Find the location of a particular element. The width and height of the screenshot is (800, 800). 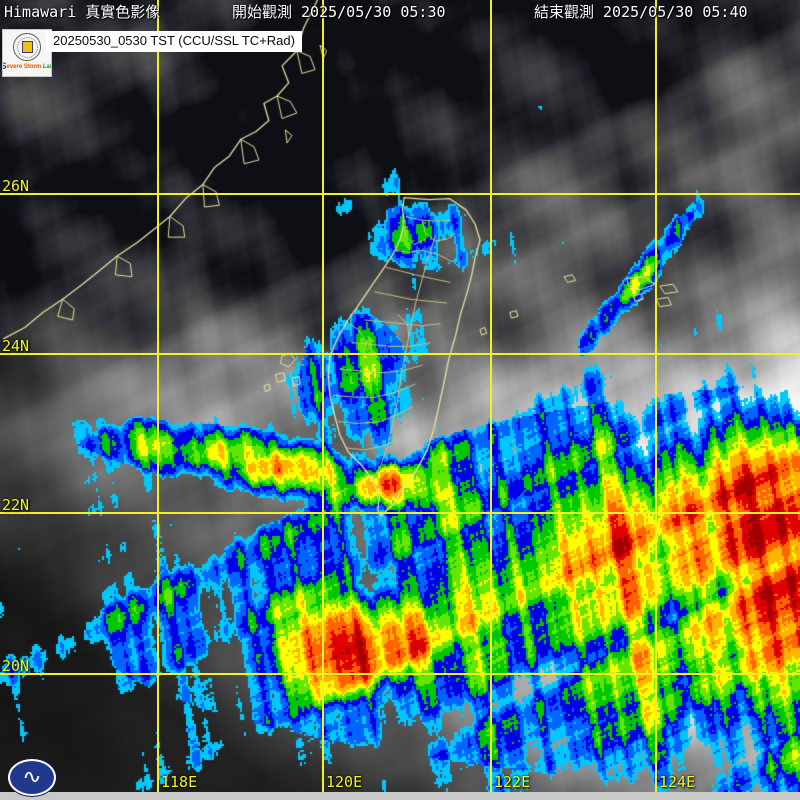

lab-wordmark: Severe Storm Lab is located at coordinates (27, 66).